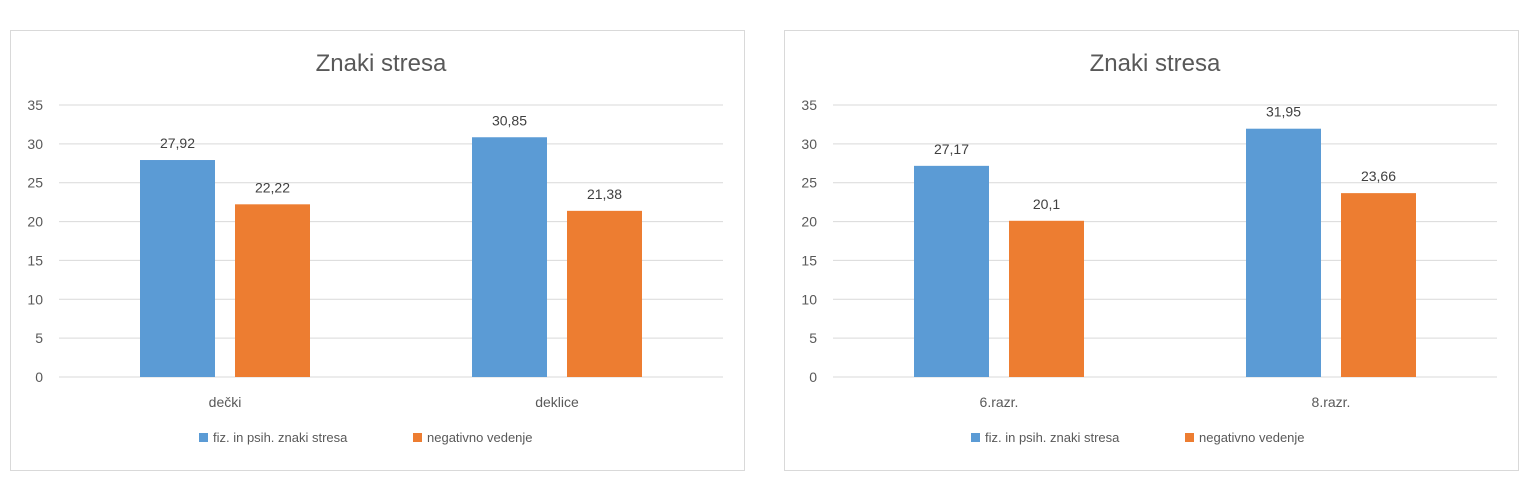  I want to click on category-label: dečki, so click(225, 402).